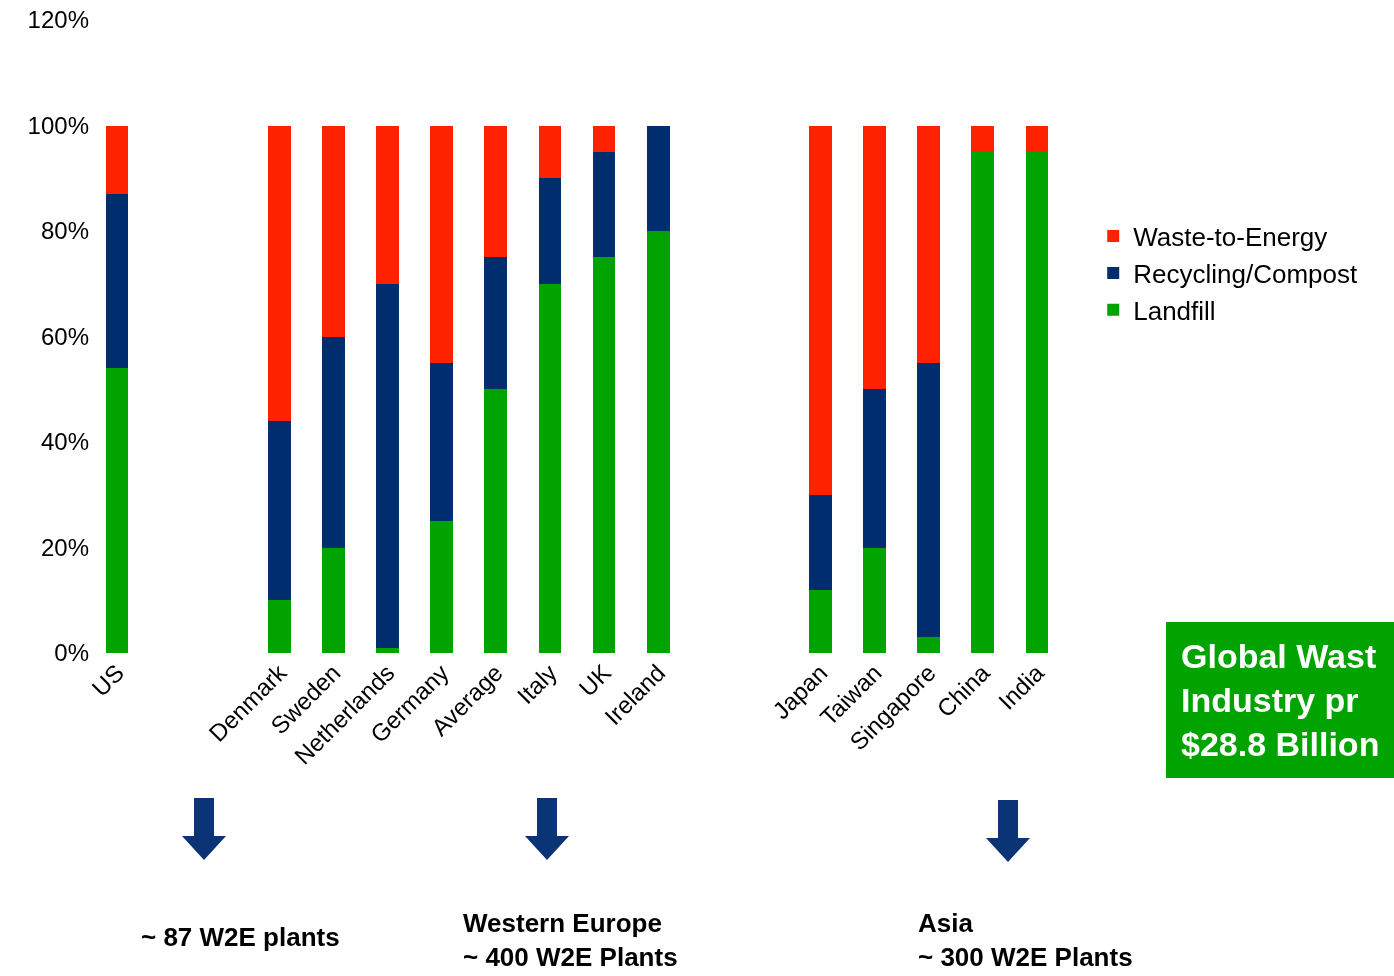 The image size is (1394, 976). Describe the element at coordinates (58, 125) in the screenshot. I see `y-tick-label: 100%` at that location.